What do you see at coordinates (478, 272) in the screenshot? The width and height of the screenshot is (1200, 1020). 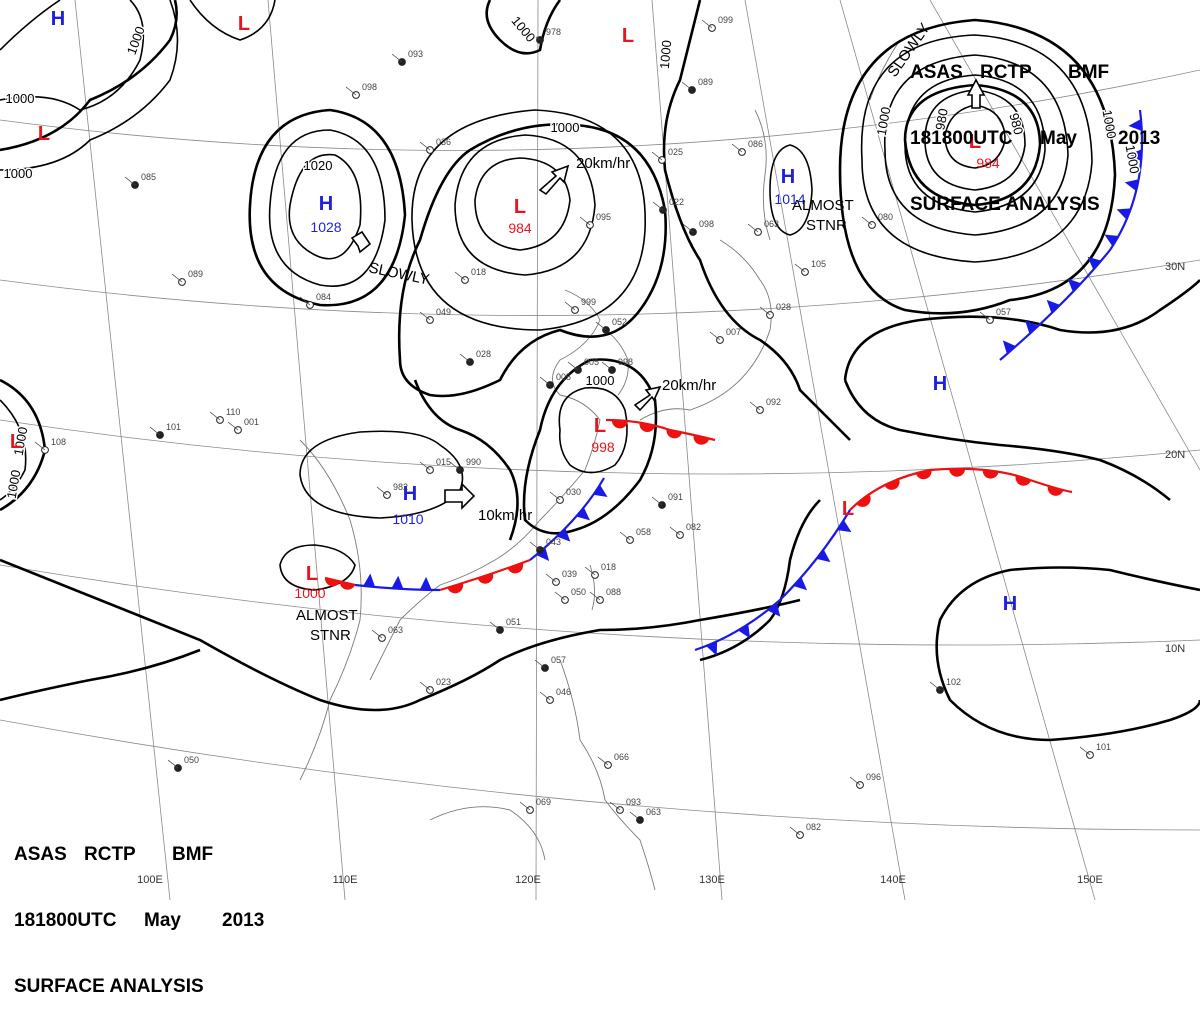 I see `station-pressure-value: 018` at bounding box center [478, 272].